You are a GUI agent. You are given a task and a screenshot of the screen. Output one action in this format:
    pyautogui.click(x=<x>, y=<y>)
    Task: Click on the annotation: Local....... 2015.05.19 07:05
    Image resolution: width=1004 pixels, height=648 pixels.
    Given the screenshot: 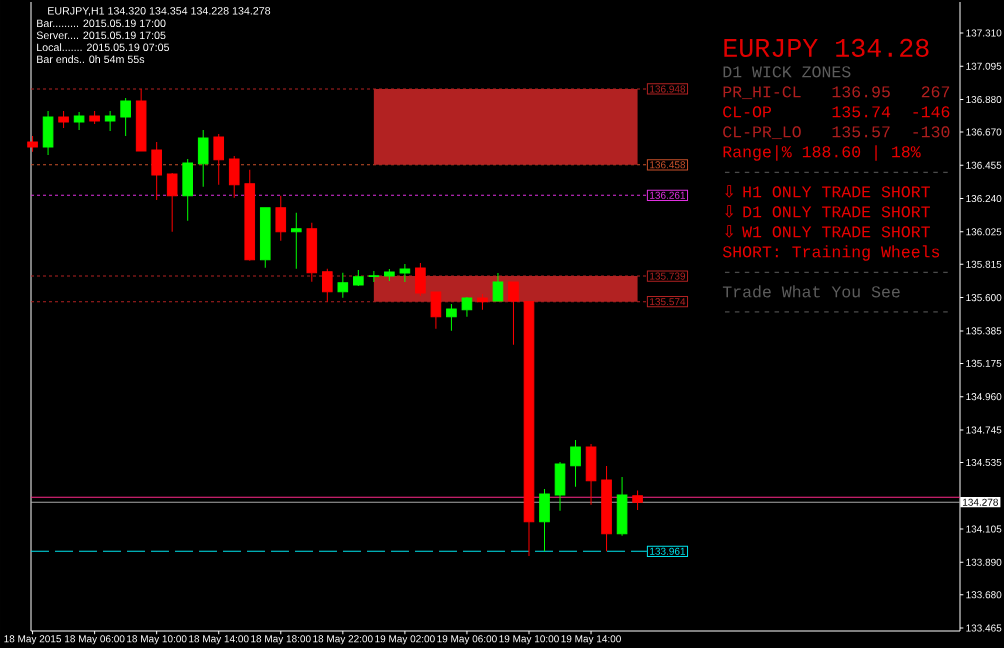 What is the action you would take?
    pyautogui.click(x=103, y=47)
    